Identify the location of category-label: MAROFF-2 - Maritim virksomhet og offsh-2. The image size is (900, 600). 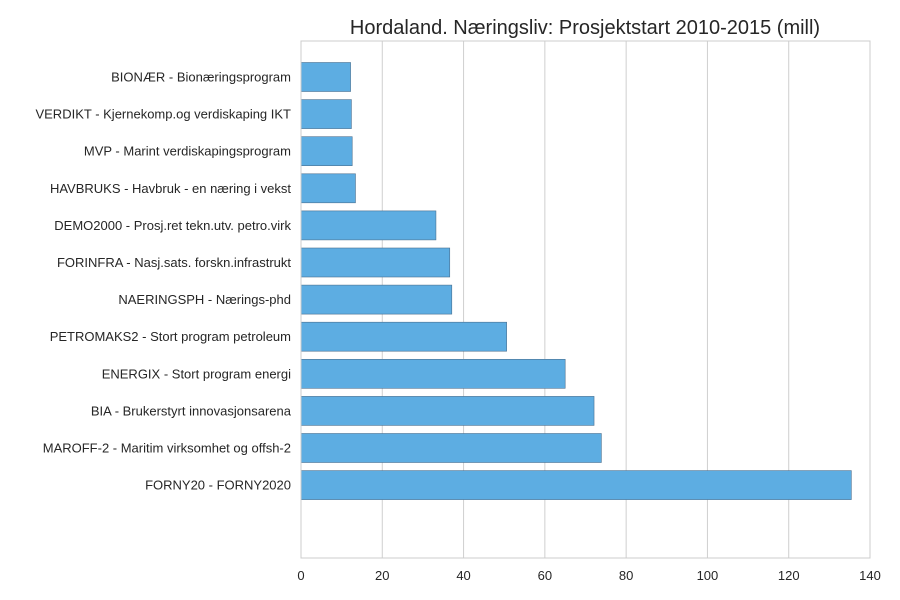
(167, 448).